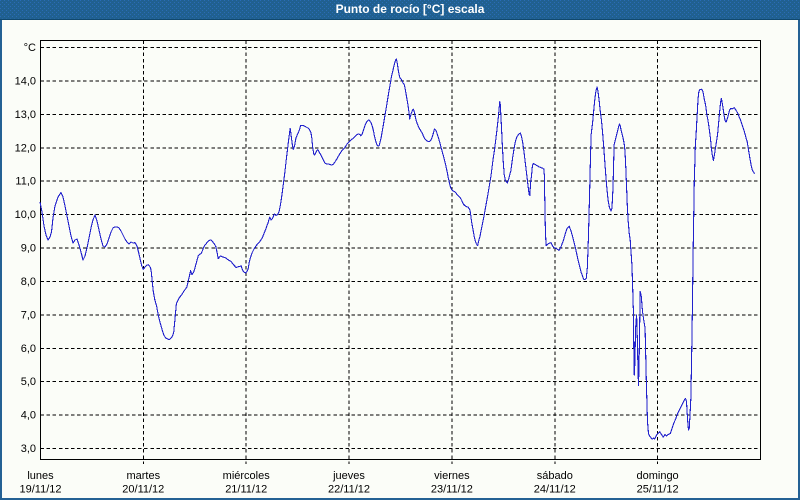 The height and width of the screenshot is (500, 800). Describe the element at coordinates (25, 81) in the screenshot. I see `svg-text: 14,0` at that location.